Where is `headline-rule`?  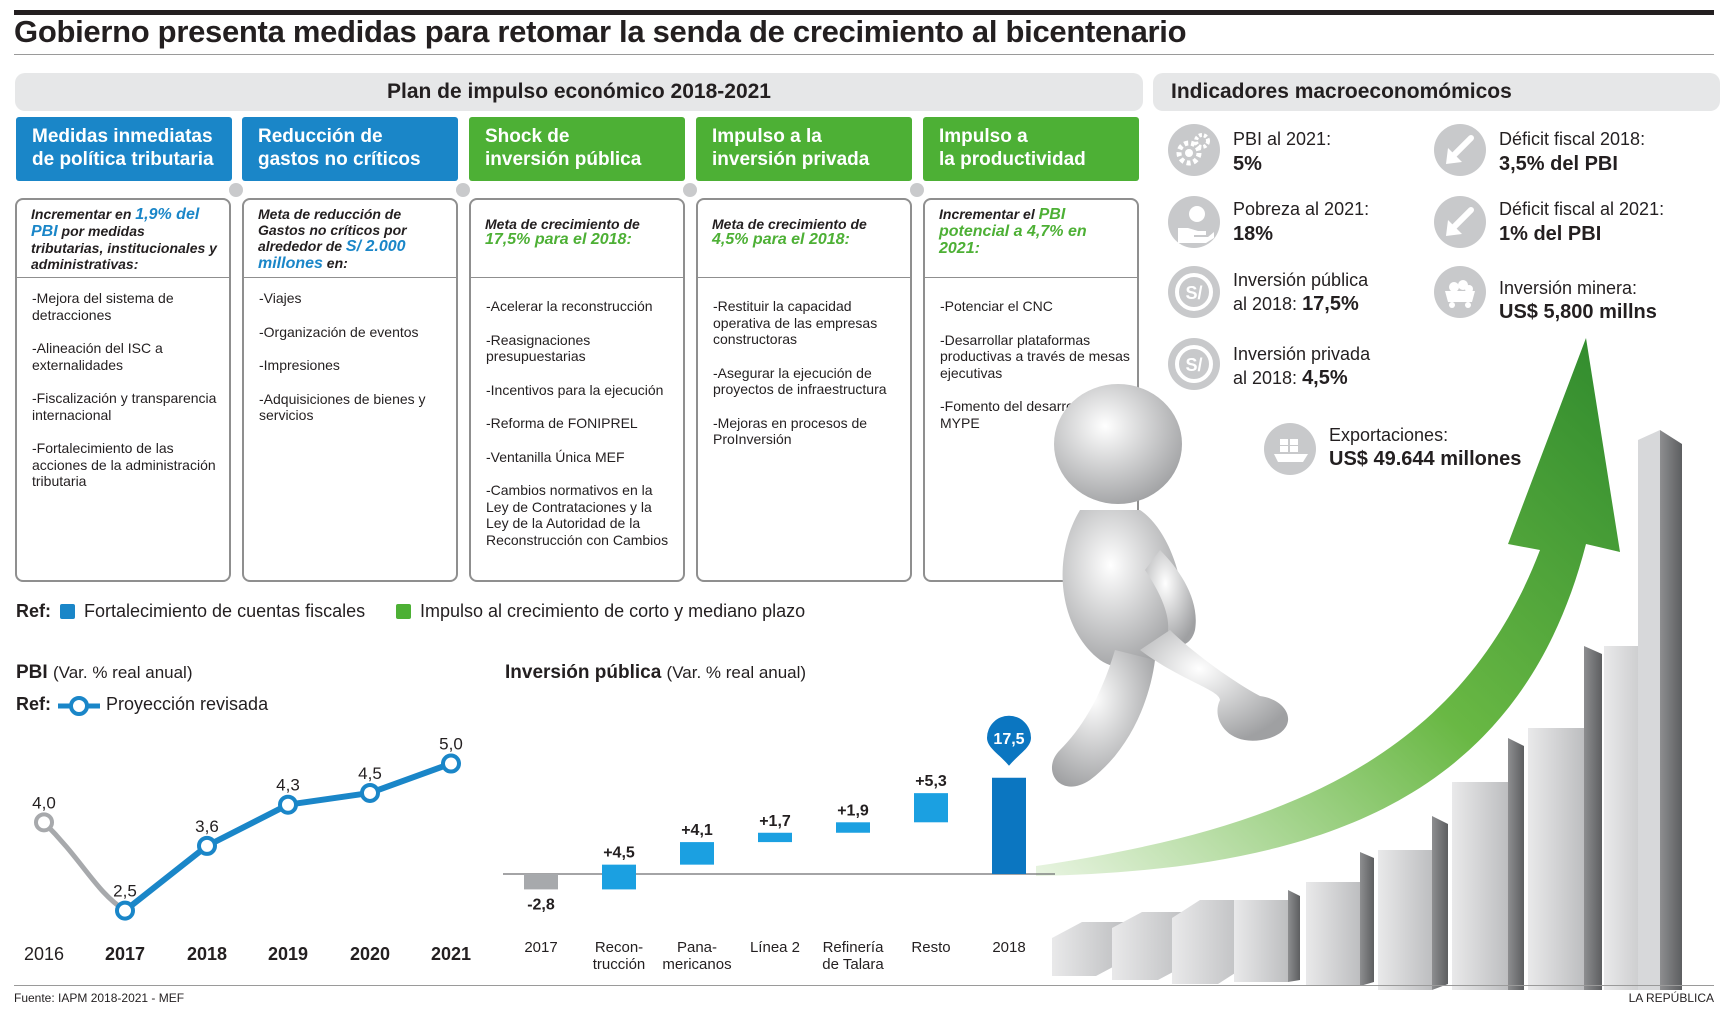
headline-rule is located at coordinates (864, 54).